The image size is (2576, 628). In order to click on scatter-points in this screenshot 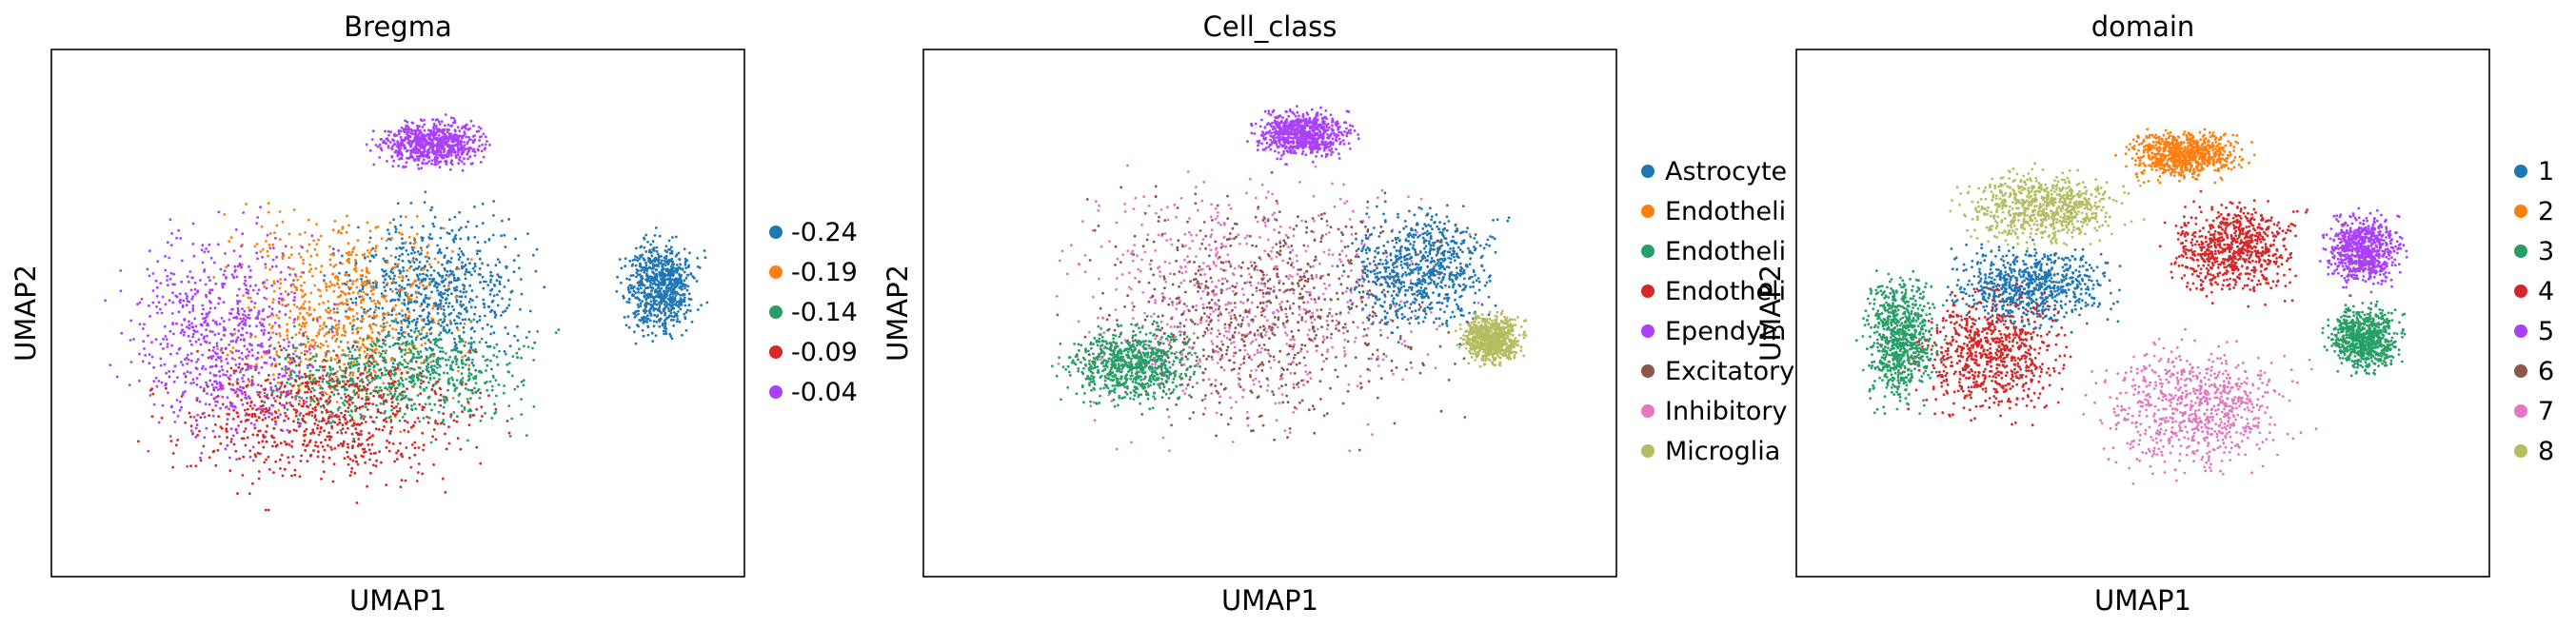, I will do `click(406, 312)`.